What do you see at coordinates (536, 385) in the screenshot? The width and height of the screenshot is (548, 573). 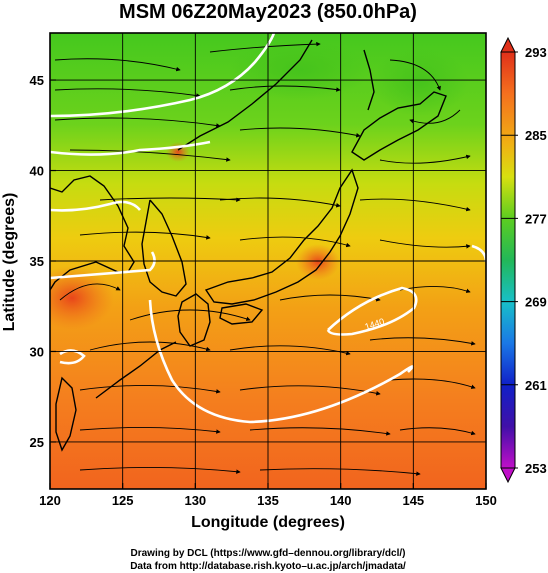 I see `colorbar-tick-label: 261` at bounding box center [536, 385].